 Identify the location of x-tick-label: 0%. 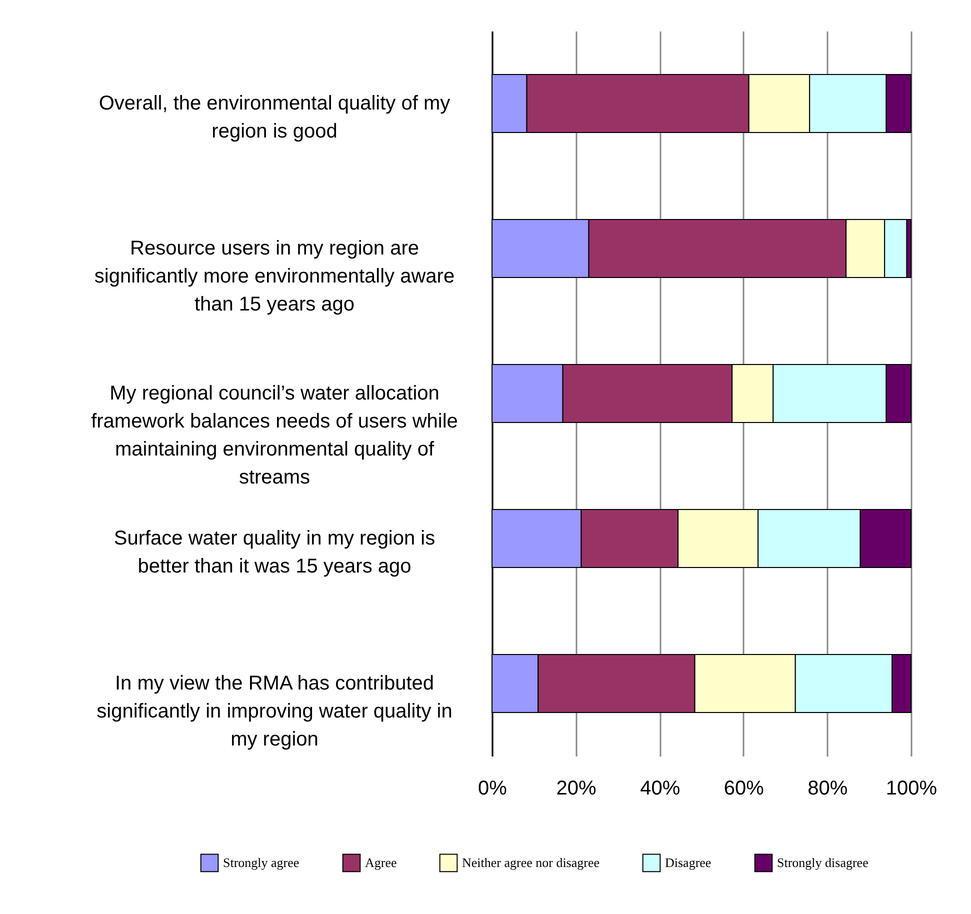
(493, 789).